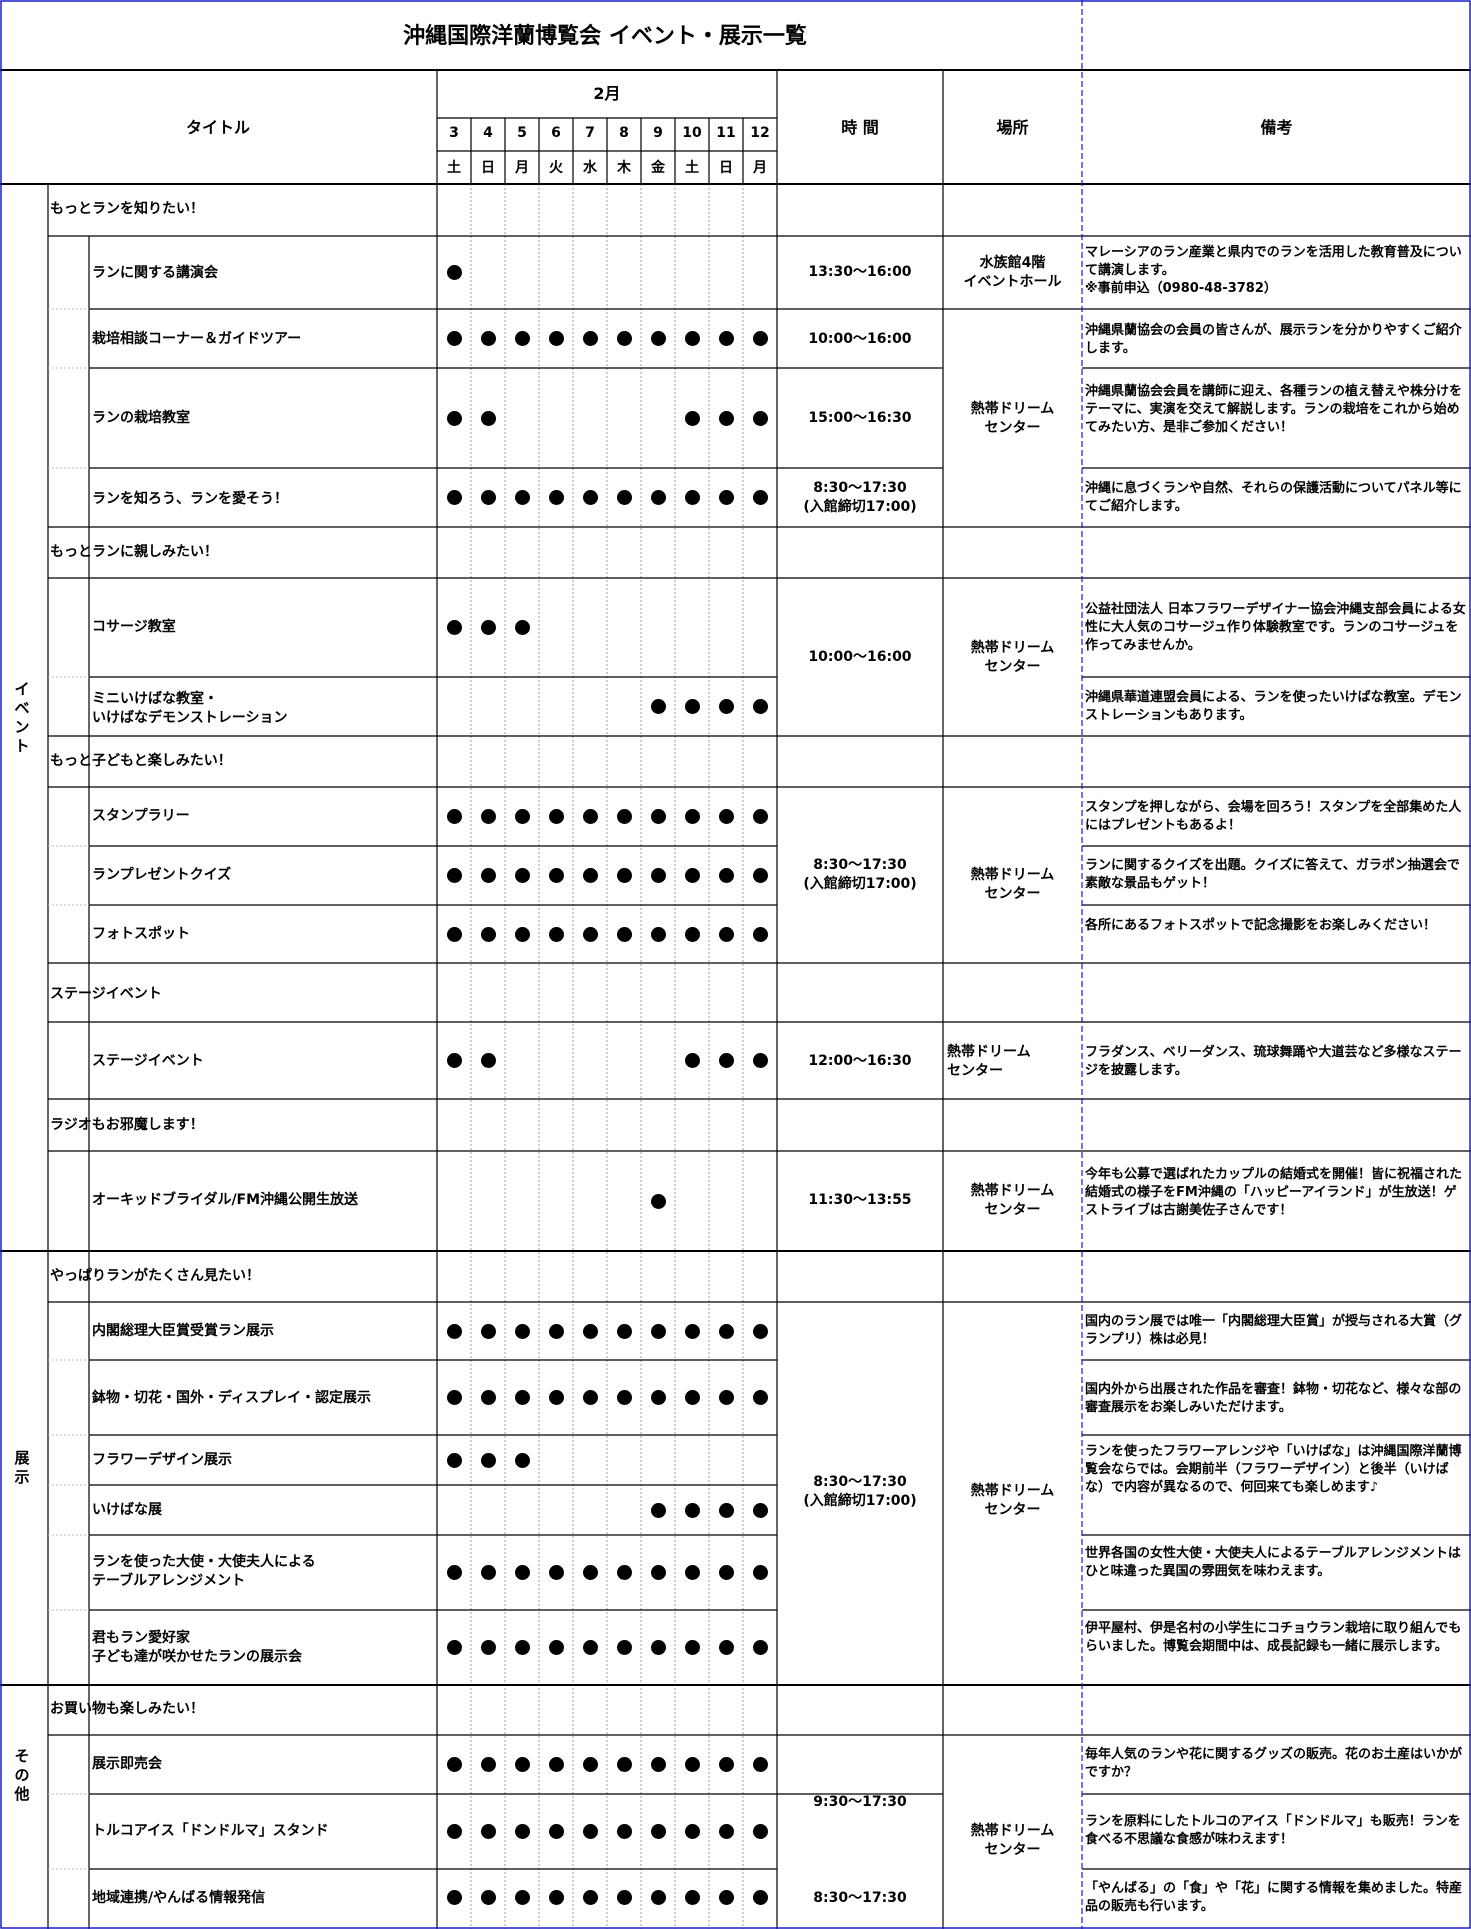 The width and height of the screenshot is (1471, 1929). What do you see at coordinates (860, 1802) in the screenshot?
I see `time-cell: 9:30～17:30` at bounding box center [860, 1802].